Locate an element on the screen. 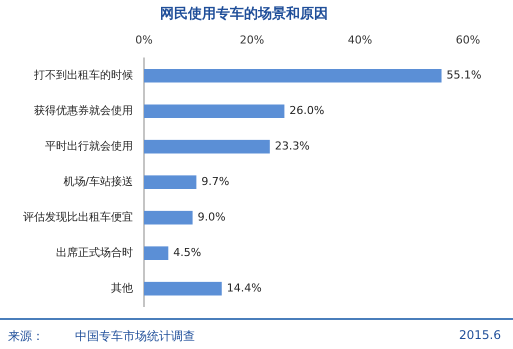 The height and width of the screenshot is (349, 513). y-tick-label: 打不到出租车的时候 is located at coordinates (83, 75).